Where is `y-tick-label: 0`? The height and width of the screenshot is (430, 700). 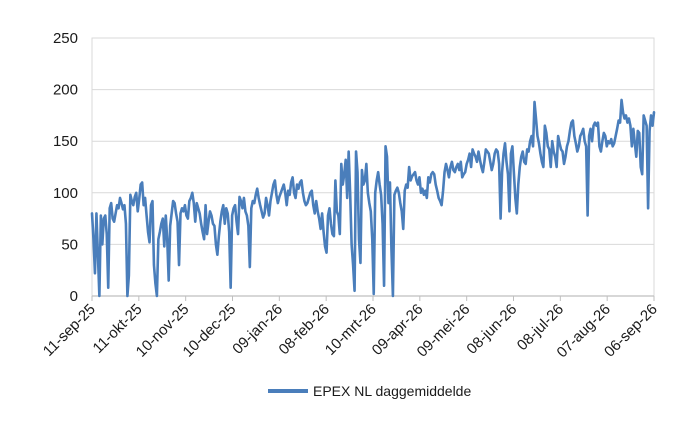 y-tick-label: 0 is located at coordinates (74, 296).